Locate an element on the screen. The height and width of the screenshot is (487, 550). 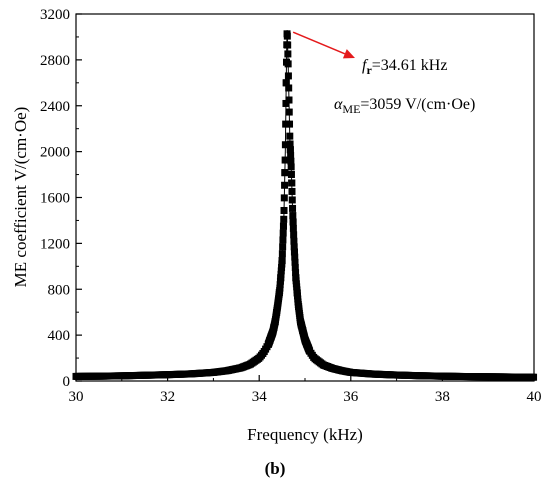
annotation-arrowhead is located at coordinates (348, 54).